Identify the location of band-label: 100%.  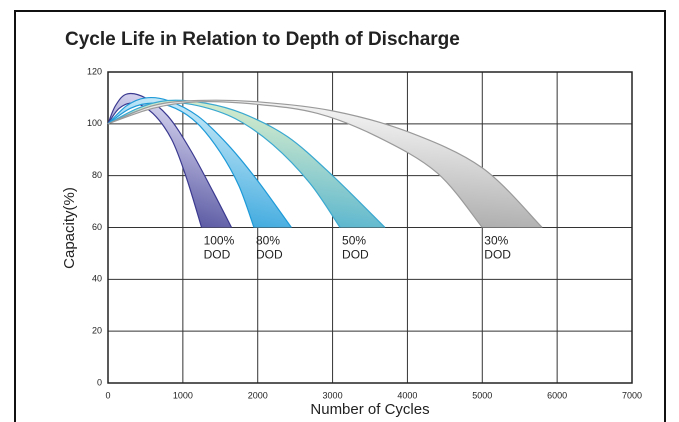
(219, 241).